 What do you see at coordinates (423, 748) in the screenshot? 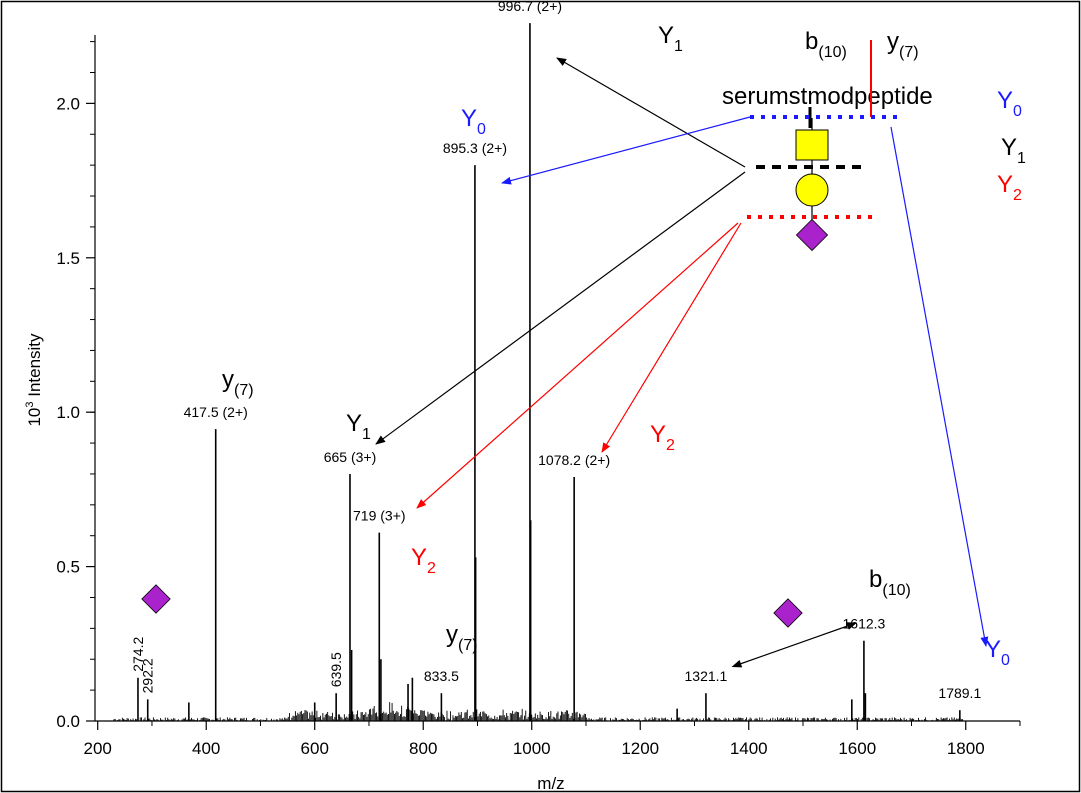
I see `x-tick-label: 800` at bounding box center [423, 748].